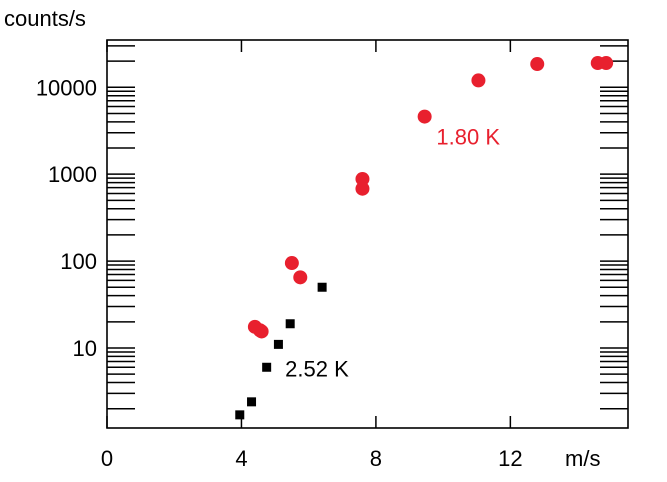 The width and height of the screenshot is (667, 482). Describe the element at coordinates (376, 458) in the screenshot. I see `x-tick-label: 8` at that location.